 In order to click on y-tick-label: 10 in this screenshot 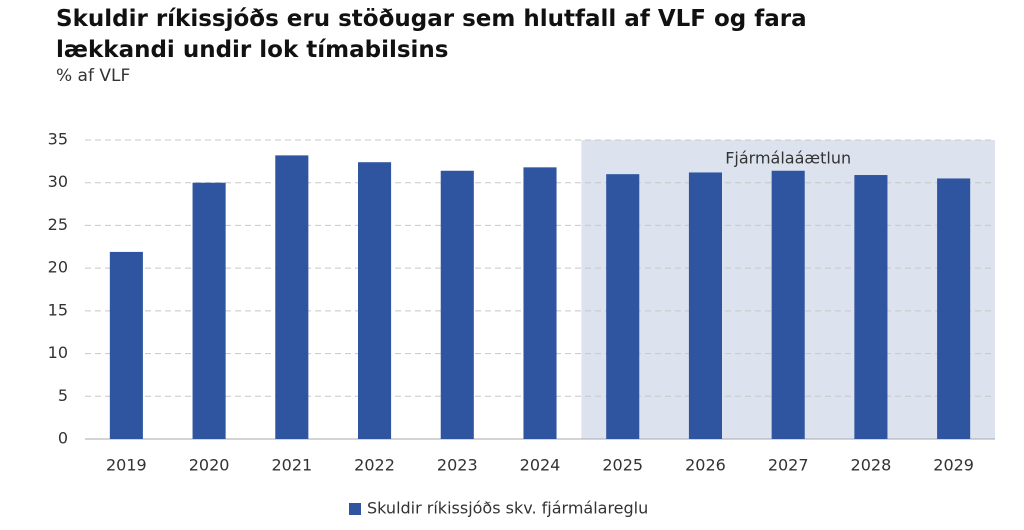, I will do `click(58, 352)`.